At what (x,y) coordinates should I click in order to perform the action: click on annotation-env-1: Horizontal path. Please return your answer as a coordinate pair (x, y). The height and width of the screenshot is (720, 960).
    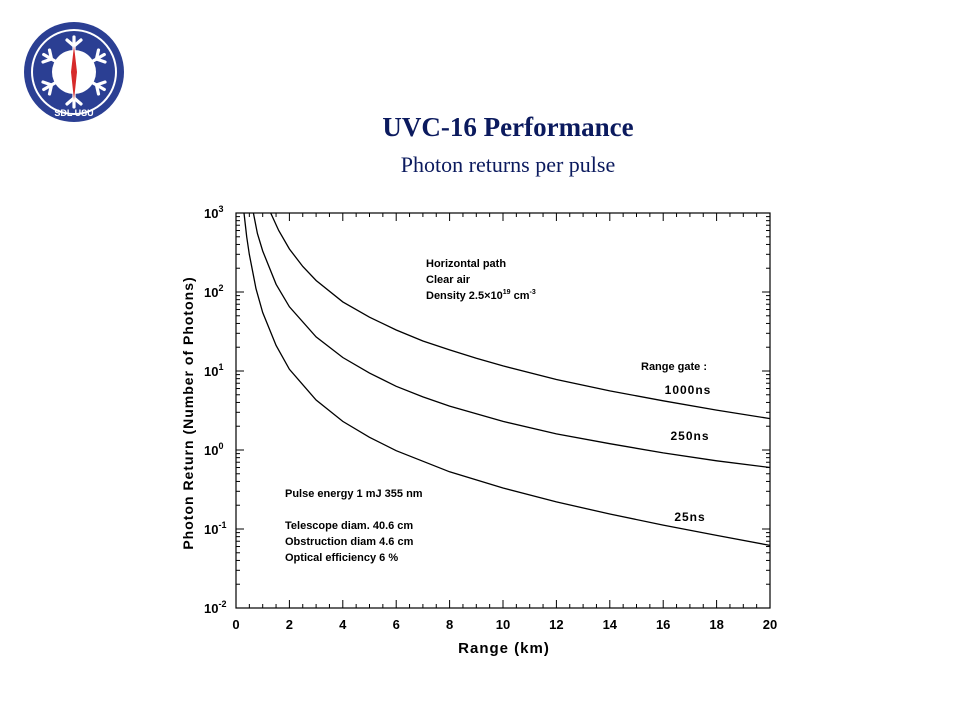
    Looking at the image, I should click on (466, 264).